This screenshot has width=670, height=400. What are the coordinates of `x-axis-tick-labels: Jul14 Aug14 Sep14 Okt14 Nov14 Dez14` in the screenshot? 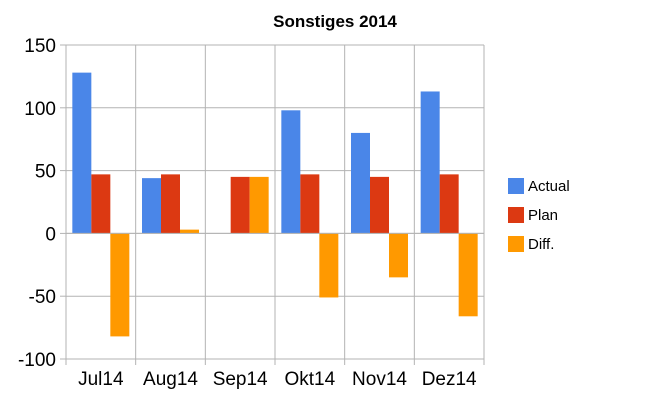 It's located at (277, 379).